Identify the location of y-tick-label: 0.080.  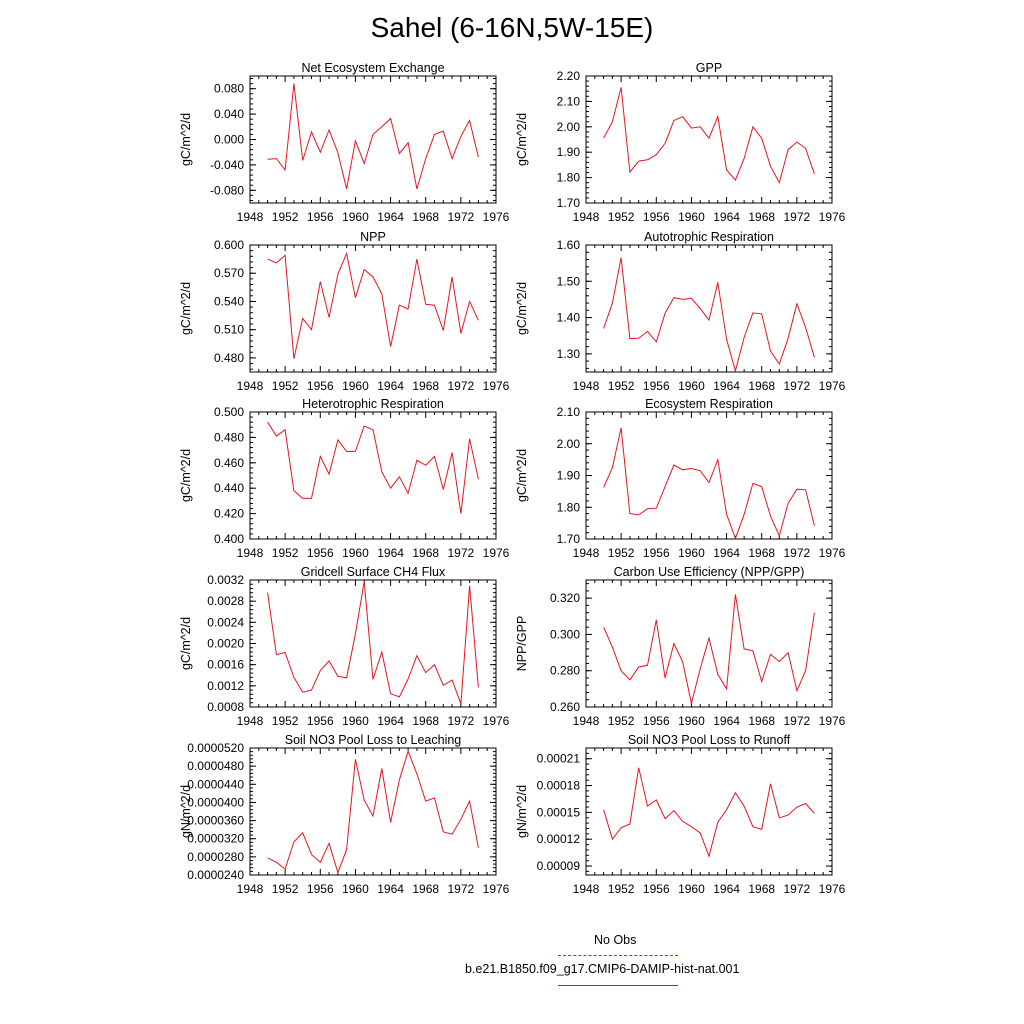
(229, 89).